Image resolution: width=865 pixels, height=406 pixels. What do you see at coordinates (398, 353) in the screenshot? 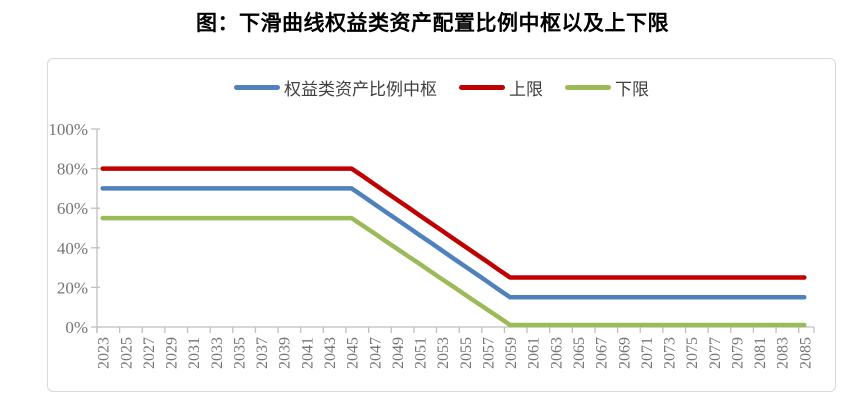
I see `x-axis-label: 2049` at bounding box center [398, 353].